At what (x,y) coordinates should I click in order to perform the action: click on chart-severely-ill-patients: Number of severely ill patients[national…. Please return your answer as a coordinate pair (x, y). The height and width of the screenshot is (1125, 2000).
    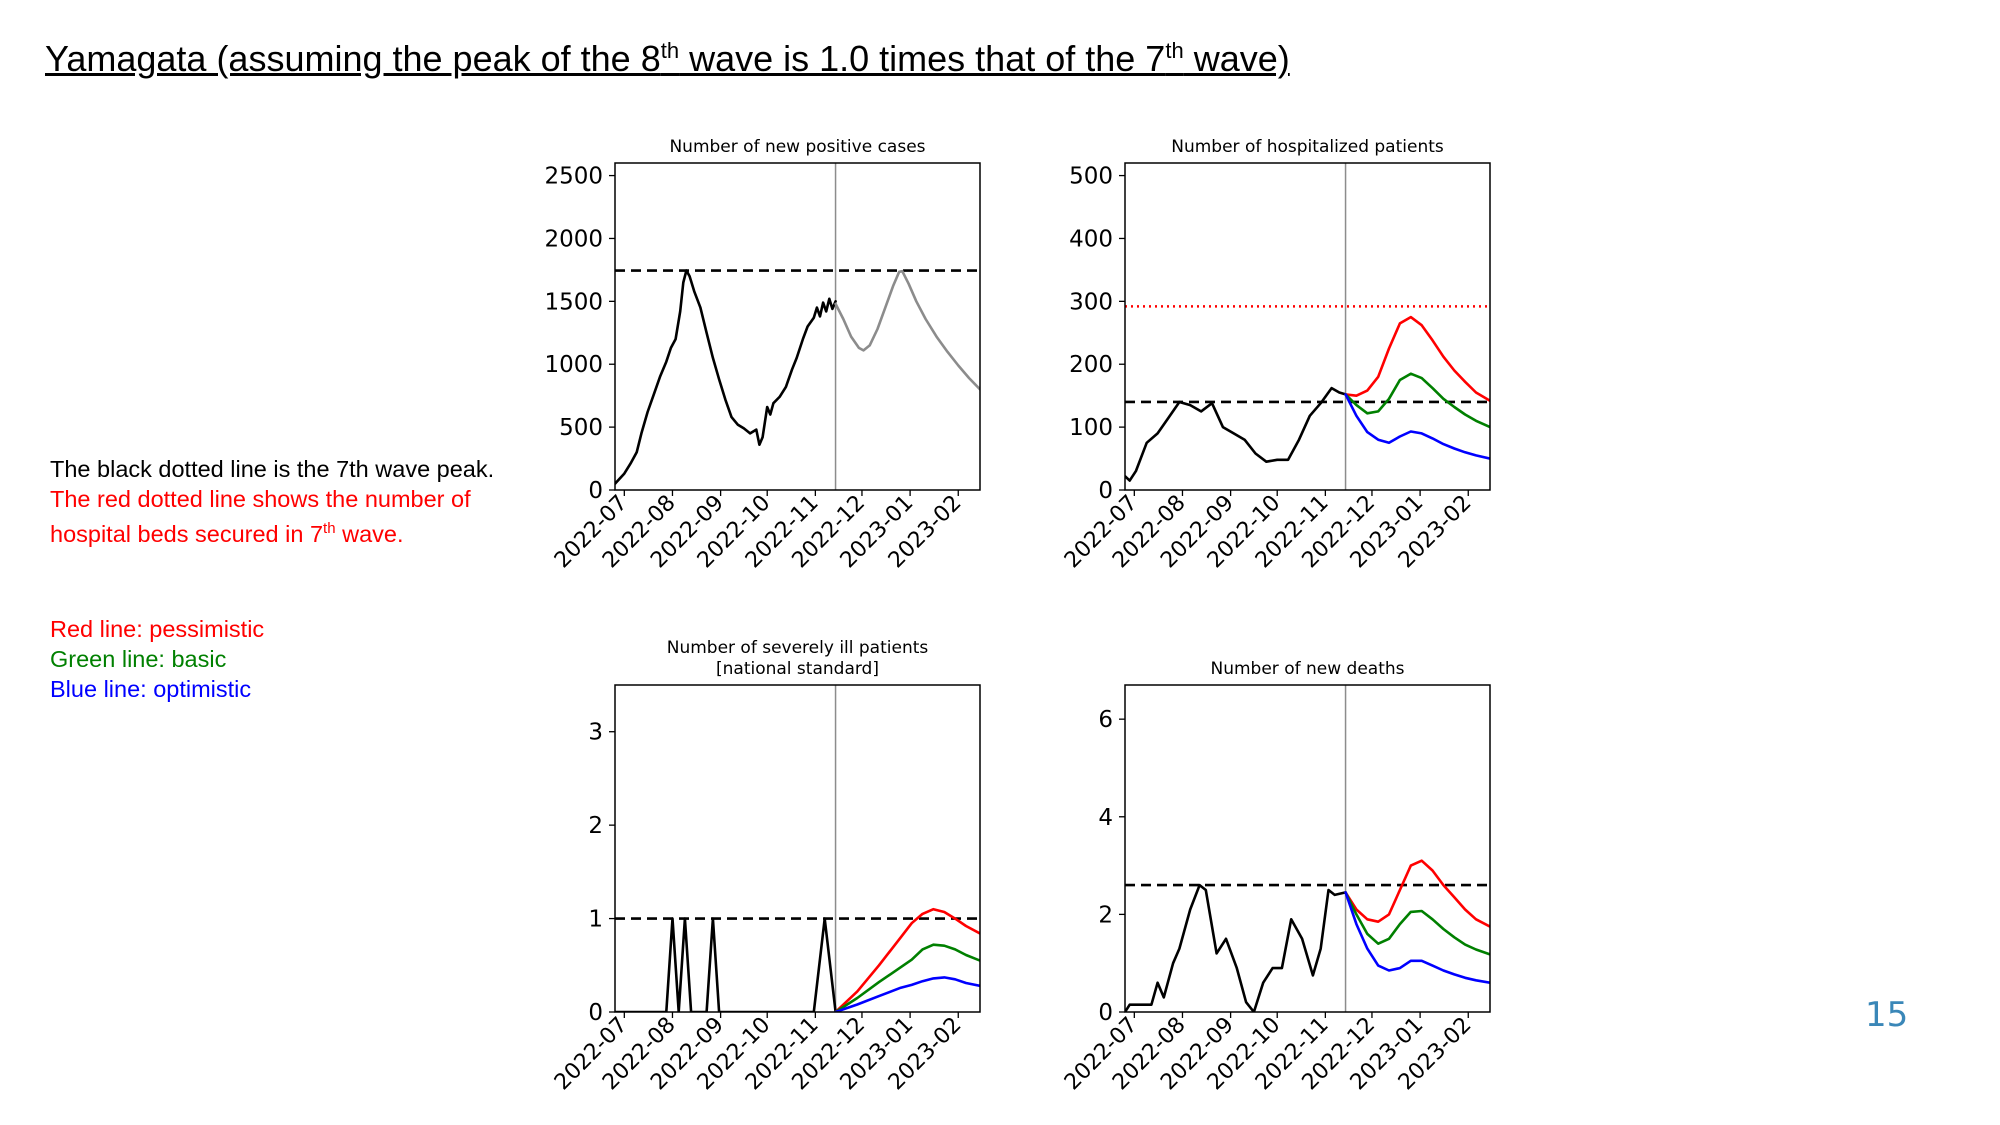
    Looking at the image, I should click on (765, 866).